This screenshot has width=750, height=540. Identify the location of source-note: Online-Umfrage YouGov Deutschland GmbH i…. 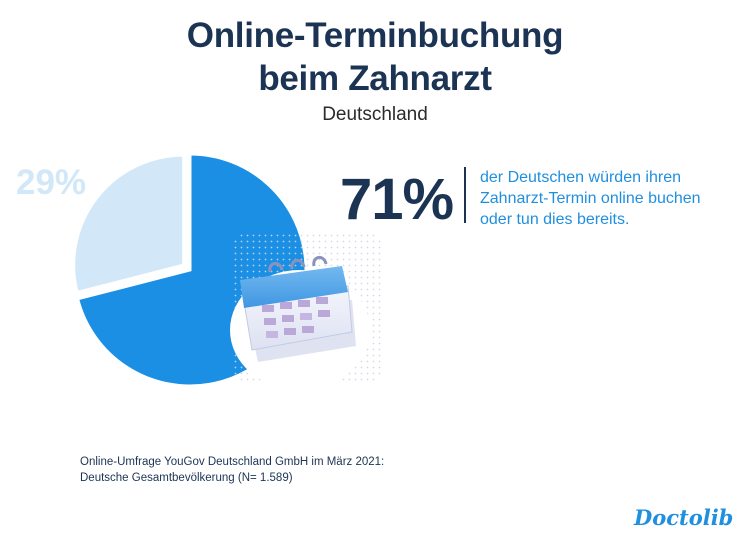
(232, 470).